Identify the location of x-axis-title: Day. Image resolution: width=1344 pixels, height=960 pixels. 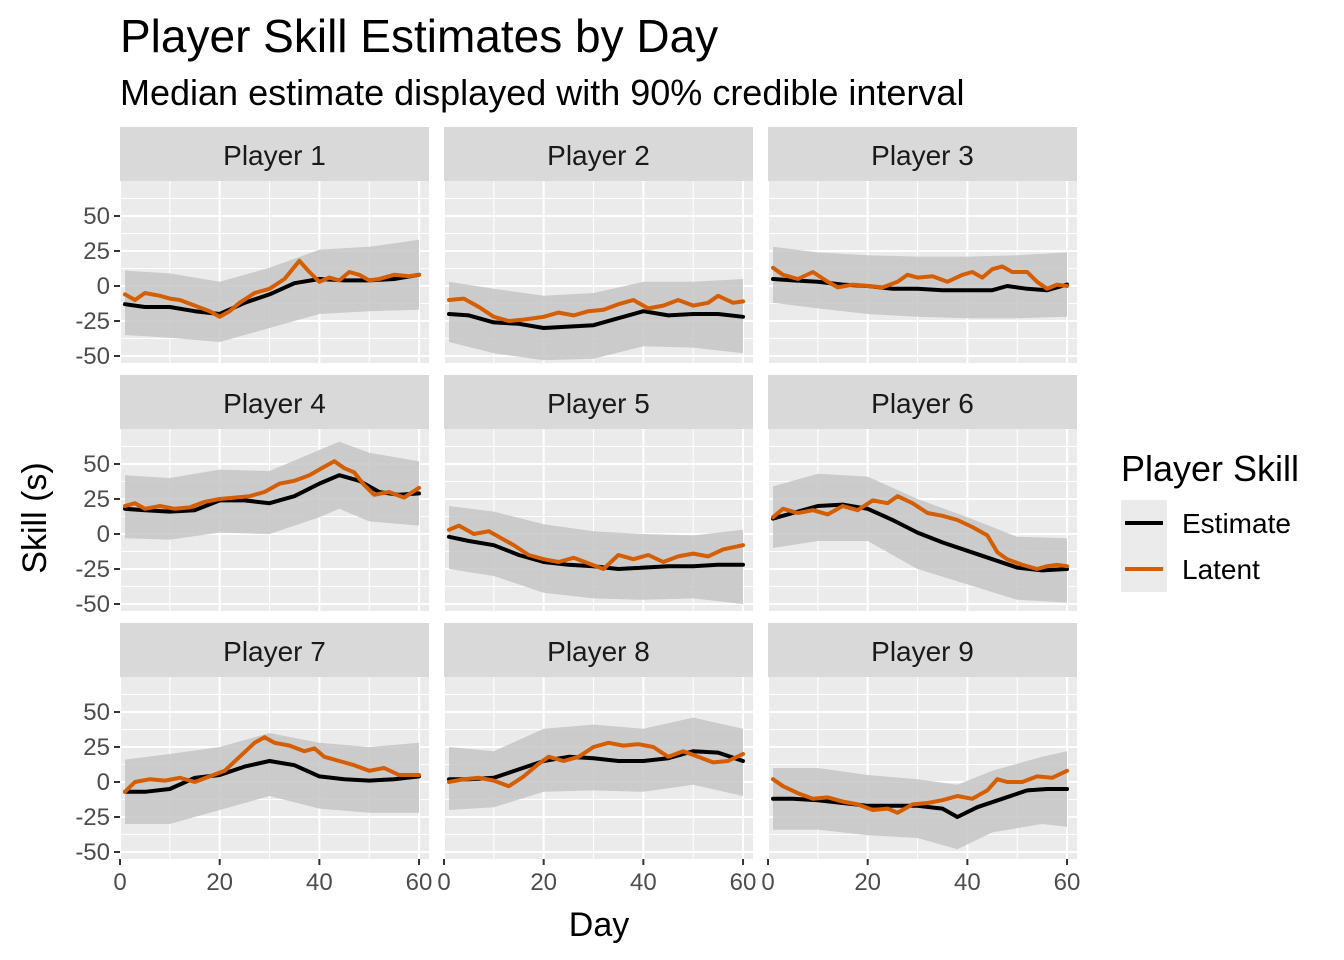
(599, 925).